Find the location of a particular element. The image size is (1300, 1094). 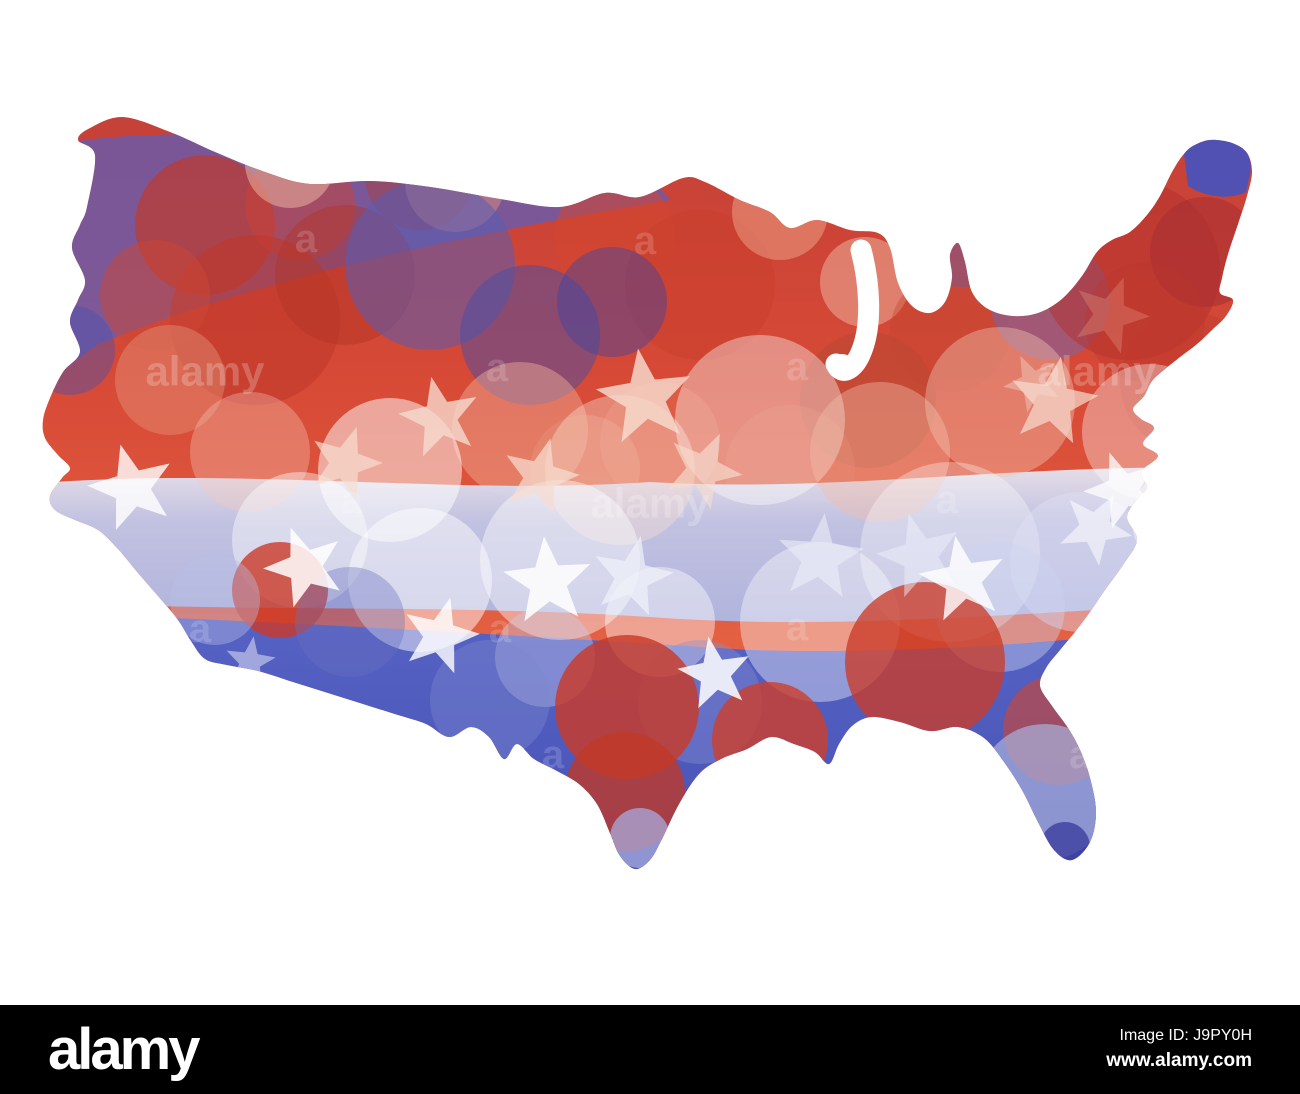

maine-blue-cap is located at coordinates (1217, 167).